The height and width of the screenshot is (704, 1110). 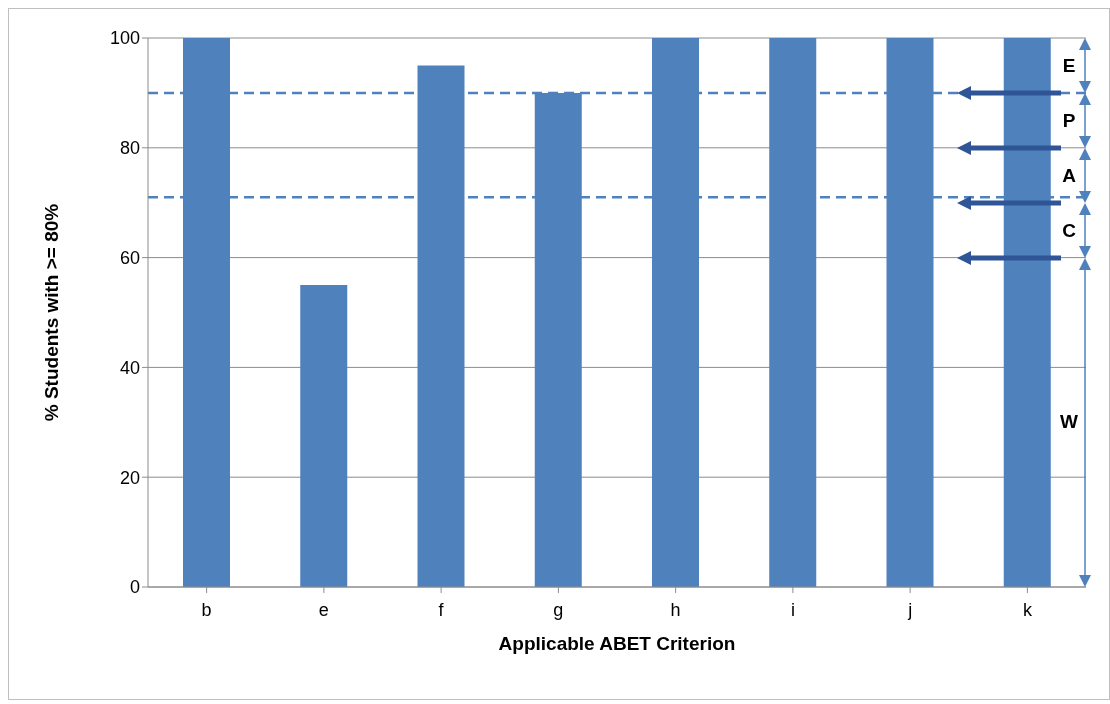 I want to click on x-tick-label: g, so click(x=558, y=609).